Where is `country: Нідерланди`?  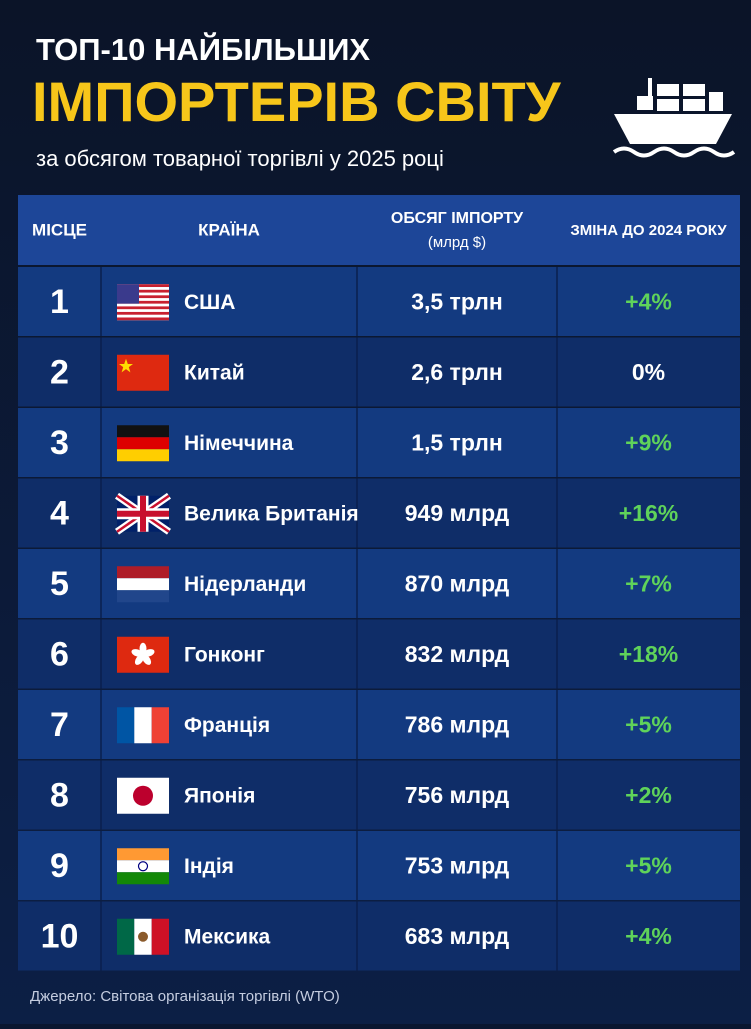 country: Нідерланди is located at coordinates (245, 584).